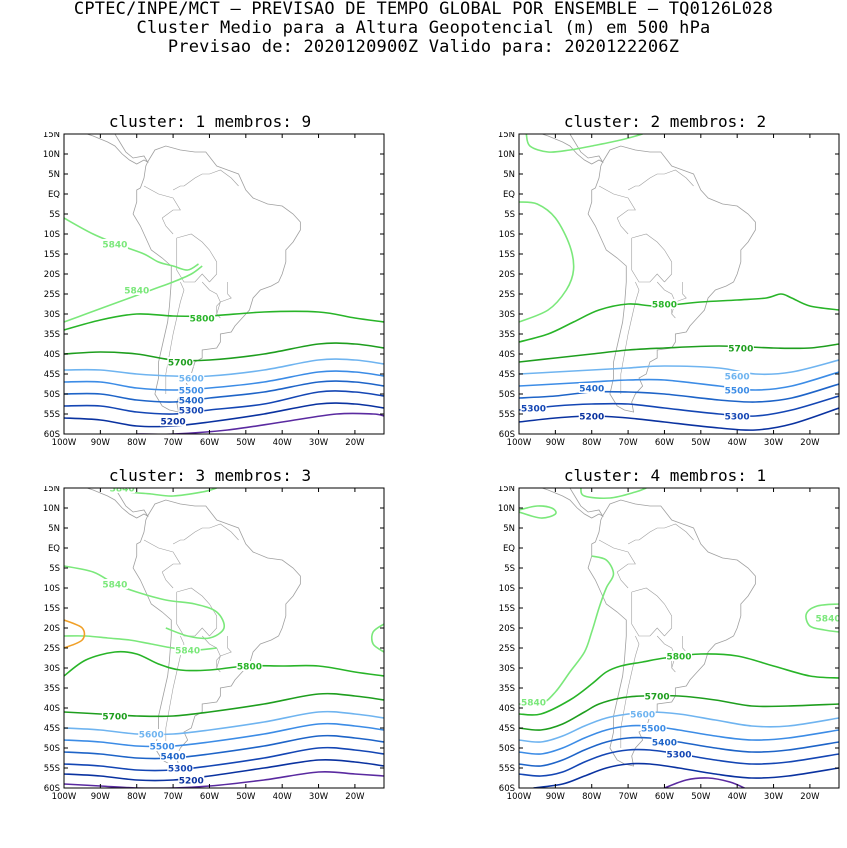 This screenshot has height=848, width=847. I want to click on contour-label: 5400, so click(591, 390).